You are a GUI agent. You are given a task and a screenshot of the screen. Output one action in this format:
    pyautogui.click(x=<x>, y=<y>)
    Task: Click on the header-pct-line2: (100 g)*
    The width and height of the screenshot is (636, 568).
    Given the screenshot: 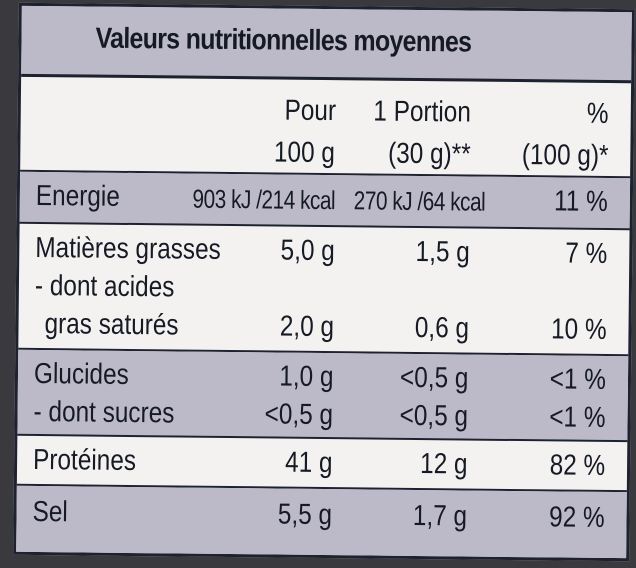 What is the action you would take?
    pyautogui.click(x=564, y=156)
    